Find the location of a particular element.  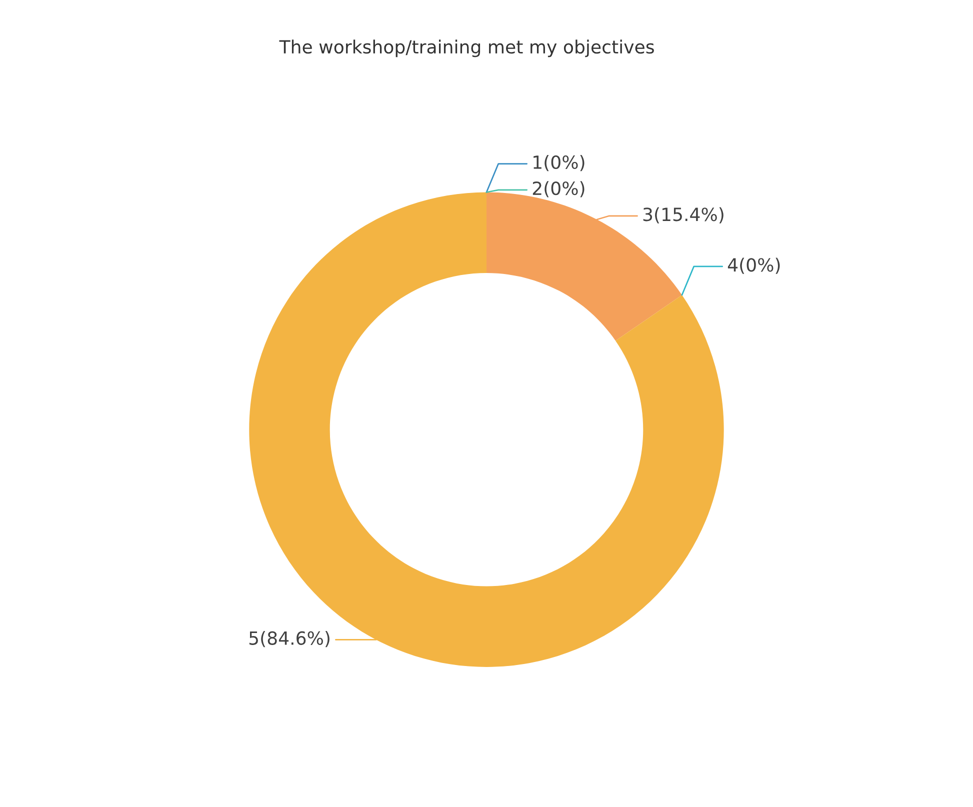

category-label: 4 is located at coordinates (733, 265).